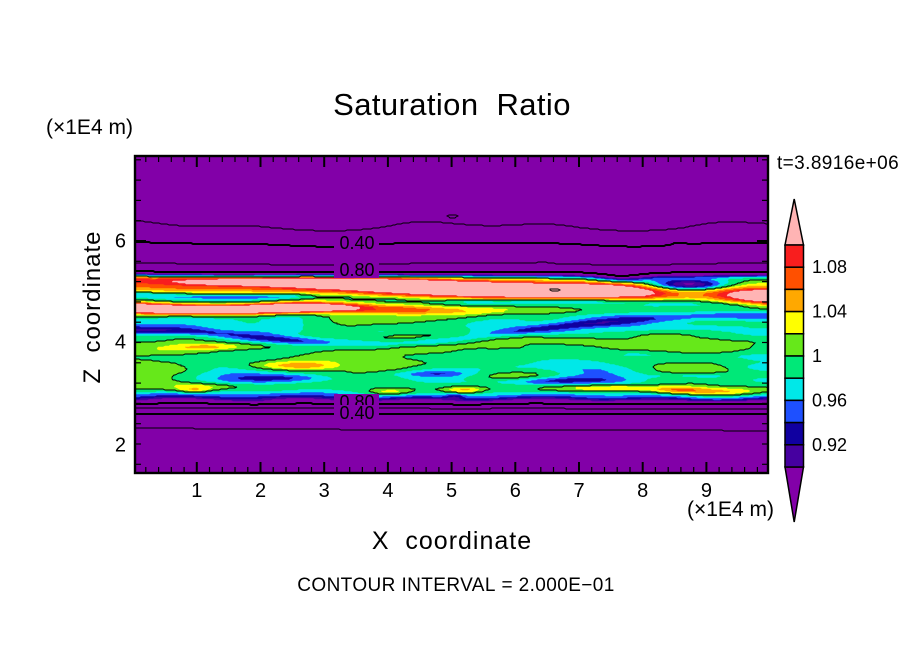 The height and width of the screenshot is (659, 904). What do you see at coordinates (452, 104) in the screenshot?
I see `svg-text: Saturation Ratio` at bounding box center [452, 104].